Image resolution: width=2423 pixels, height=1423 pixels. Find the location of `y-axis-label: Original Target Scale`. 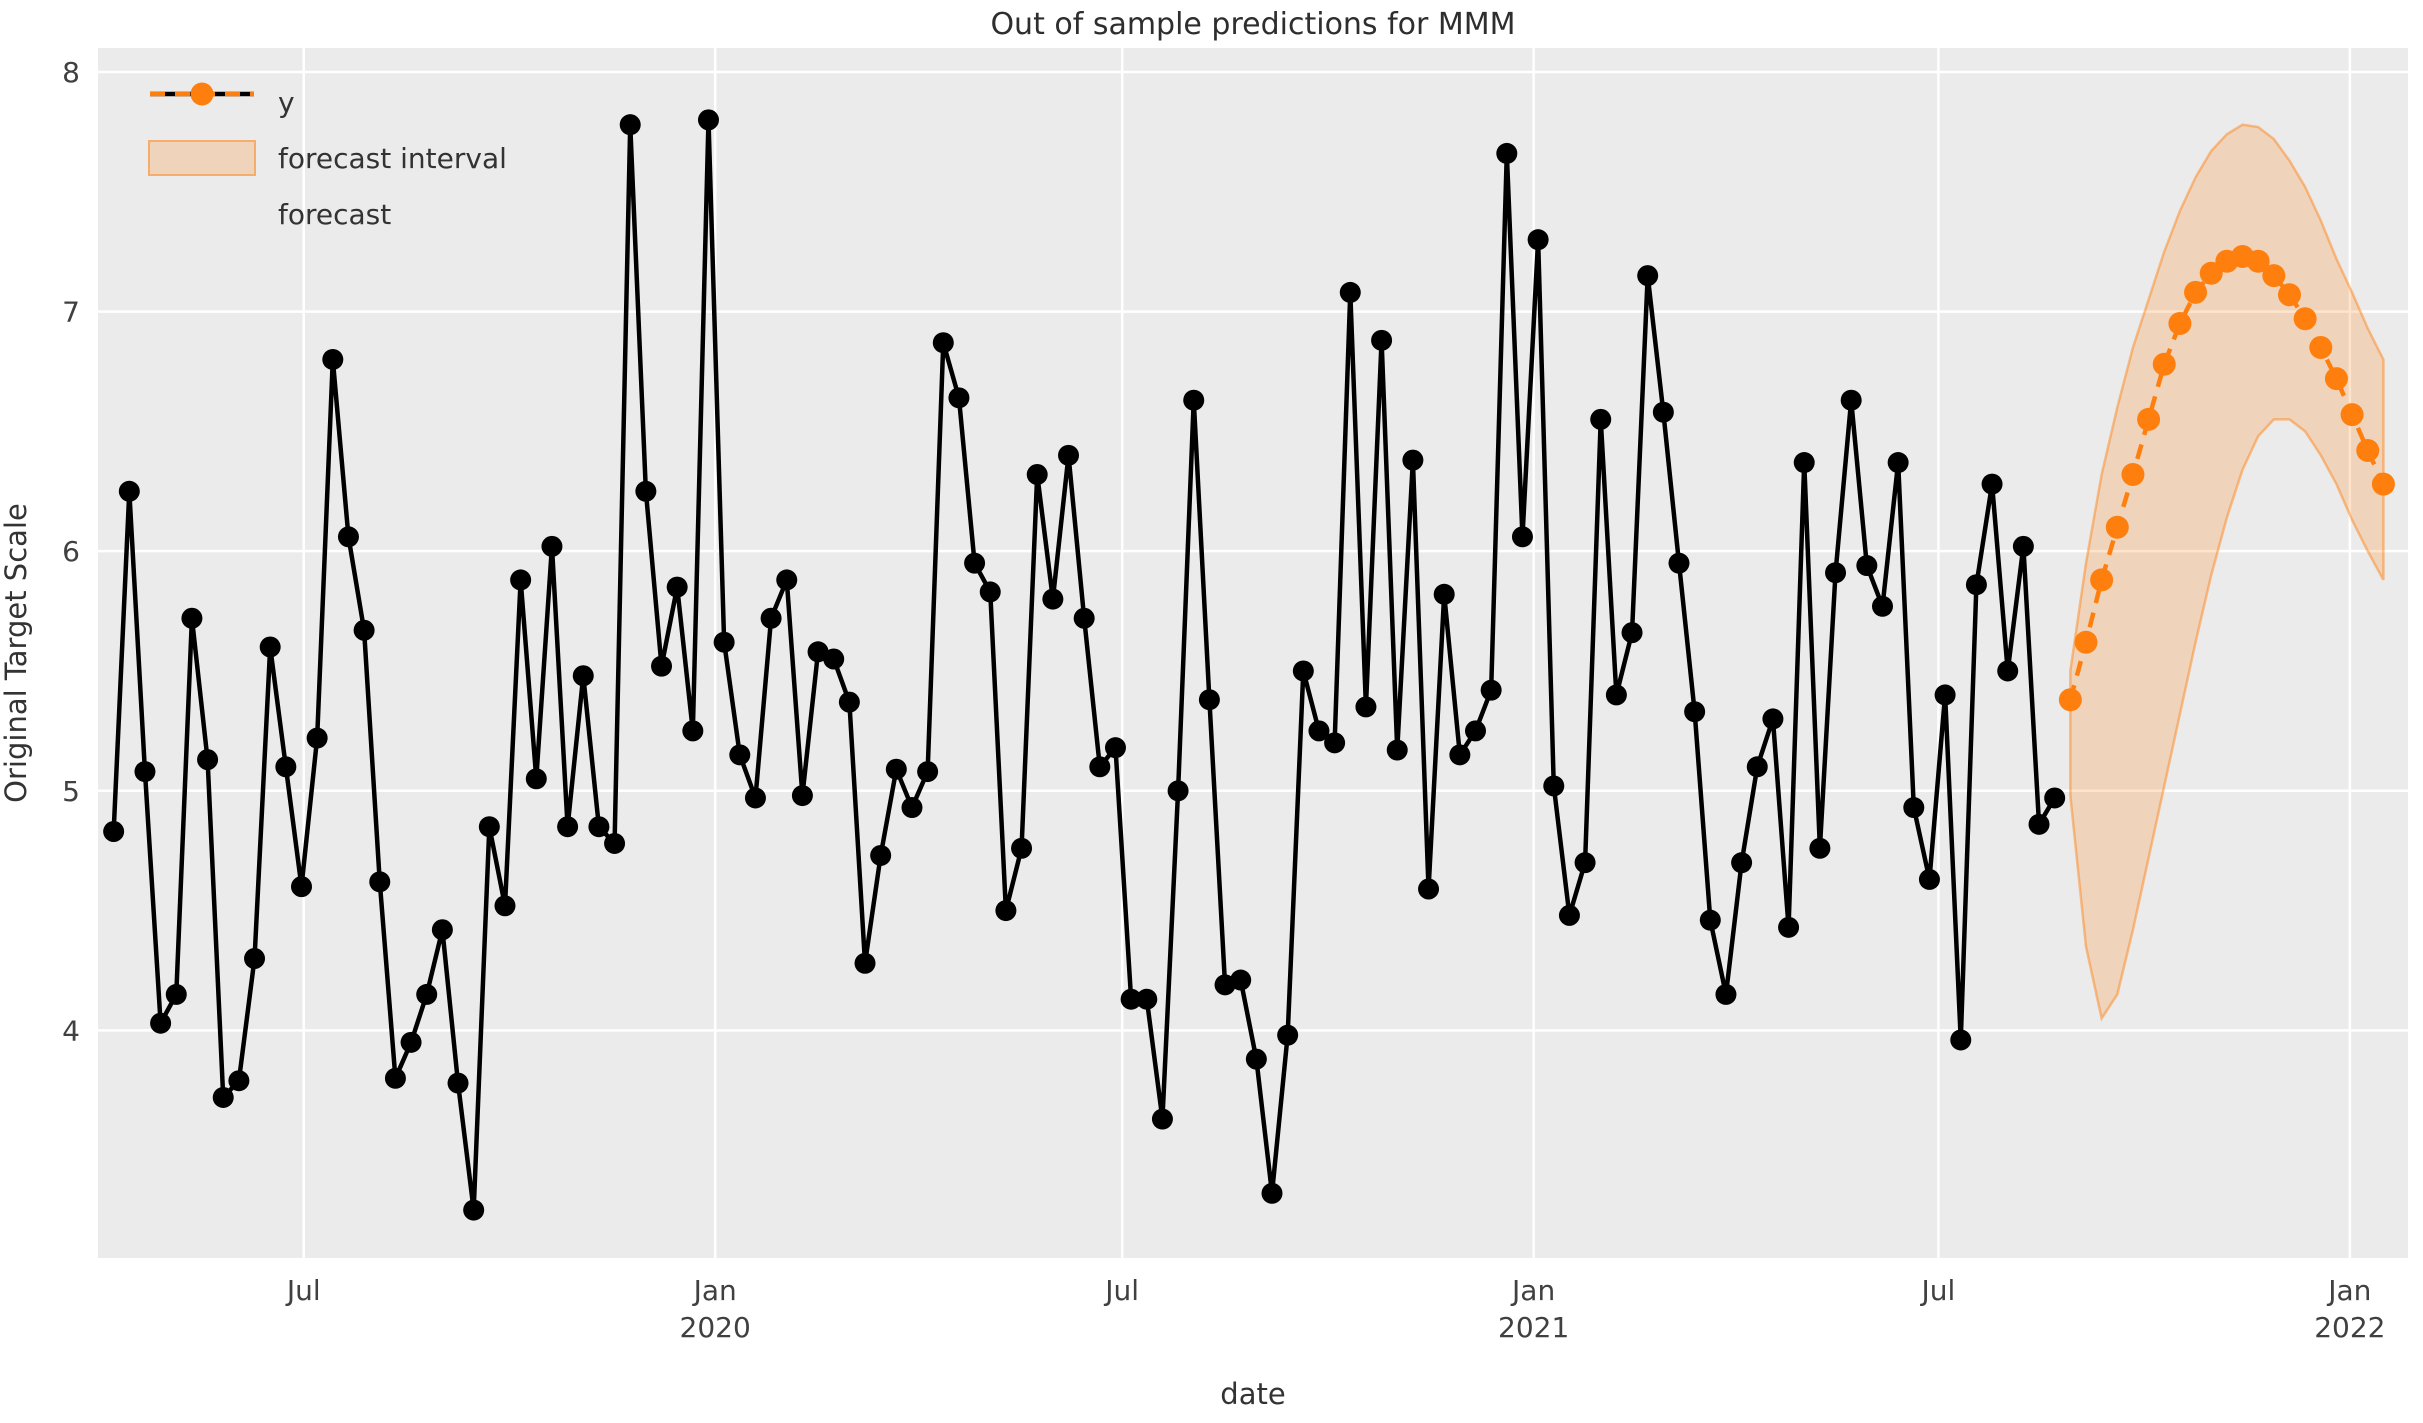

y-axis-label: Original Target Scale is located at coordinates (16, 653).